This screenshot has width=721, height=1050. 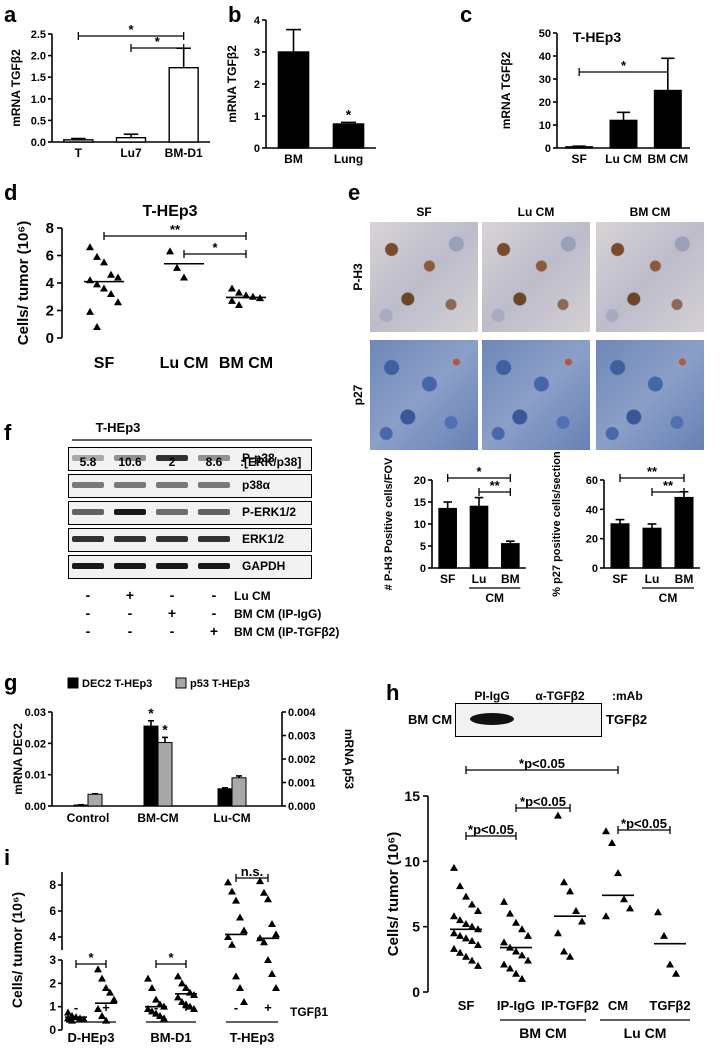 I want to click on g-ytick-label-0: 0.00, so click(x=35, y=807).